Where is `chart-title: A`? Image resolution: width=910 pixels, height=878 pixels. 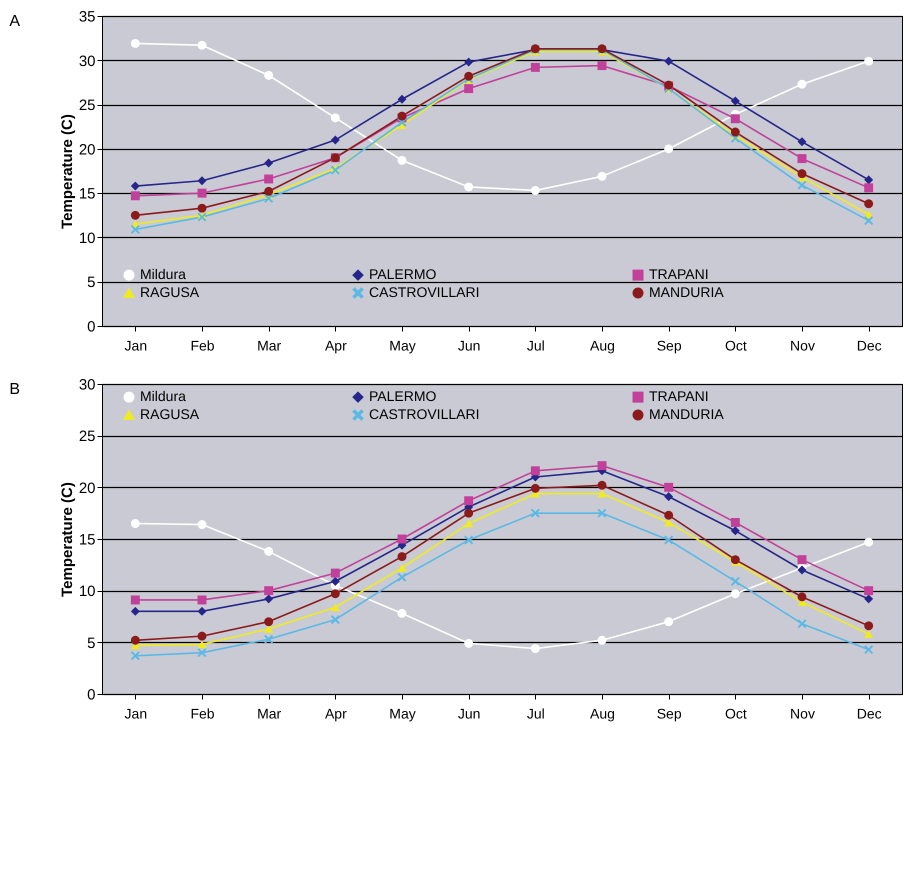 chart-title: A is located at coordinates (14, 21).